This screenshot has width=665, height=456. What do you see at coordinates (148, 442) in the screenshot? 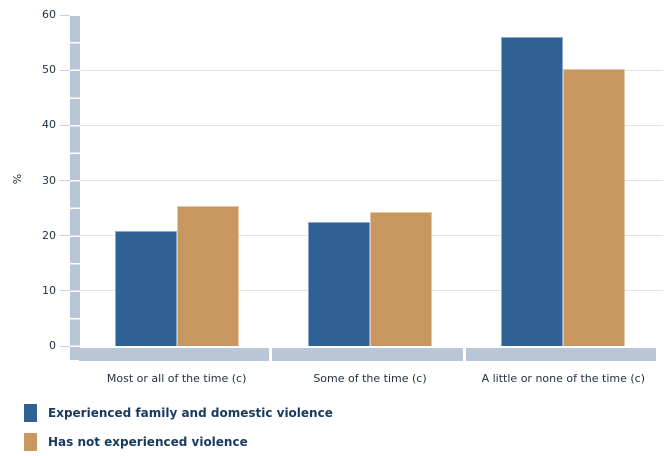
I see `legend-label: Has not experienced violence` at bounding box center [148, 442].